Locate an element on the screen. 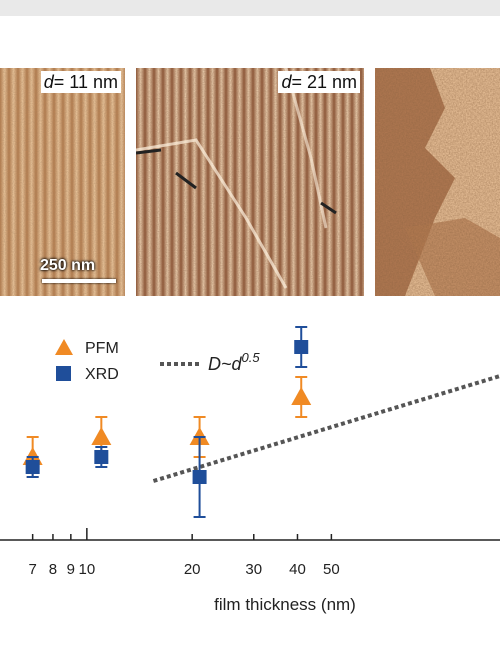 Image resolution: width=500 pixels, height=649 pixels. x-tick-label-40: 40 is located at coordinates (297, 569).